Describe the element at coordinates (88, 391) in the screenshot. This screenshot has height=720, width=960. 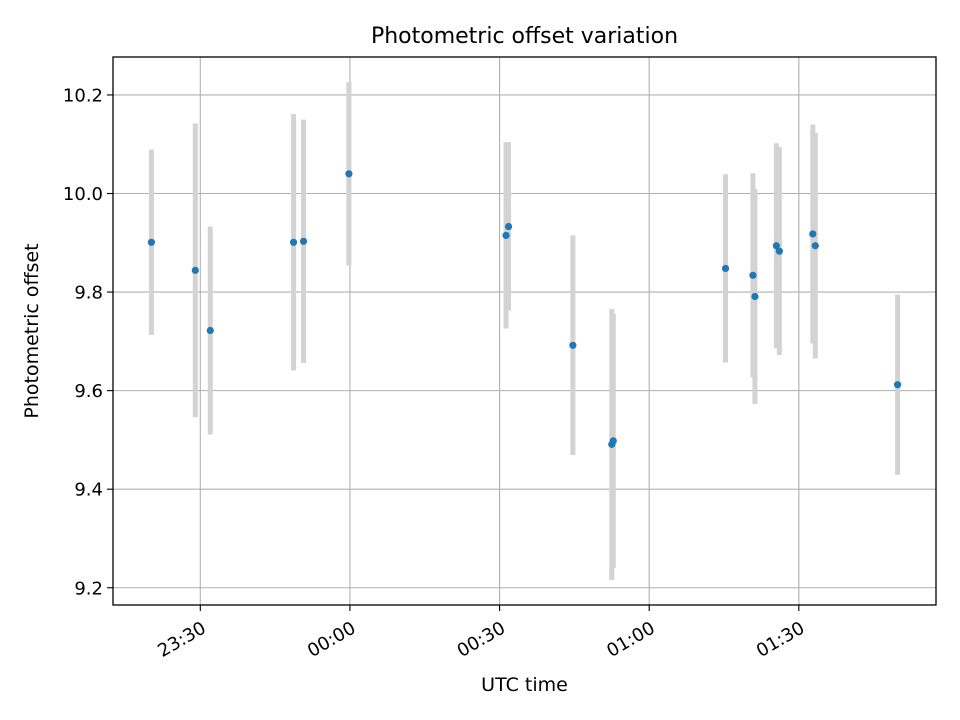
I see `y-tick-label: 9.6` at that location.